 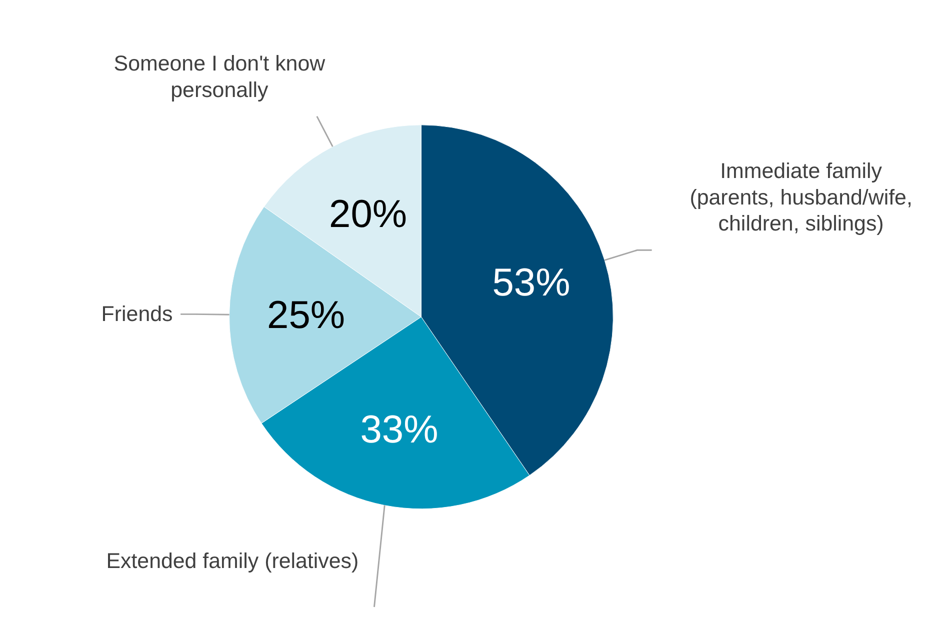 I want to click on data-label: 53%, so click(x=531, y=282).